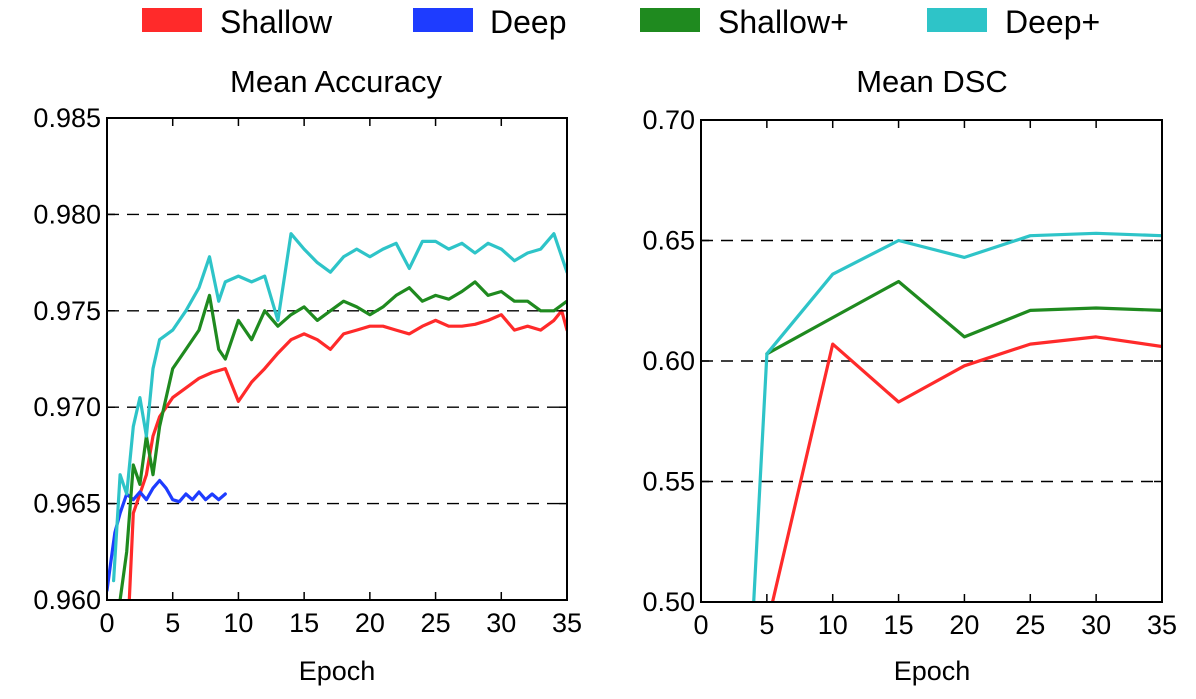 The width and height of the screenshot is (1196, 699). I want to click on dsc-y-tick-label: 0.70, so click(668, 120).